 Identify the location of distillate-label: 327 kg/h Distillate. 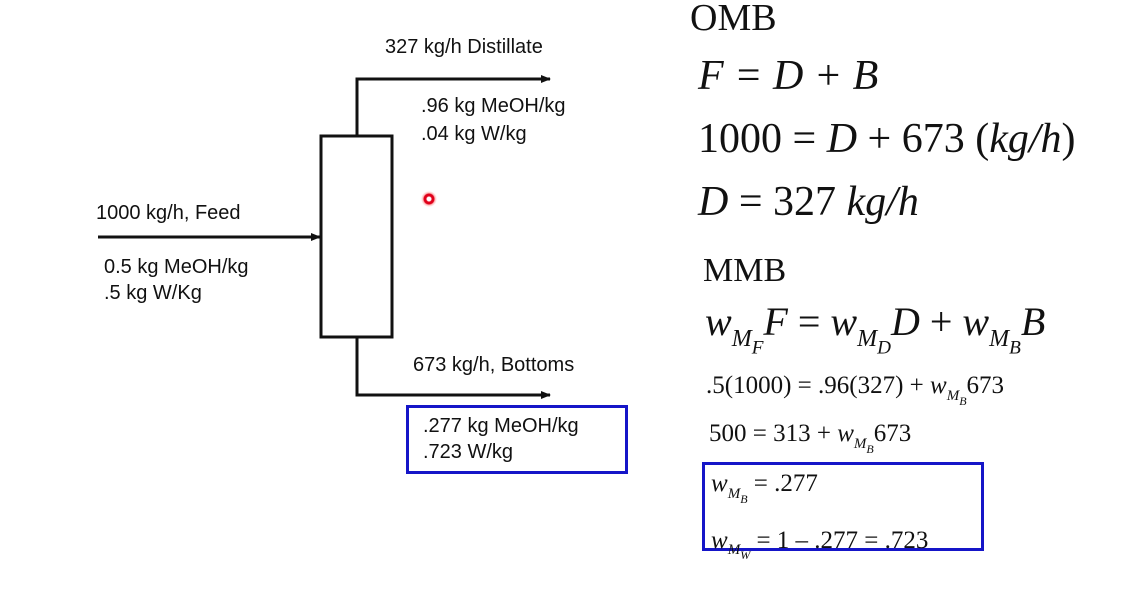
(464, 47).